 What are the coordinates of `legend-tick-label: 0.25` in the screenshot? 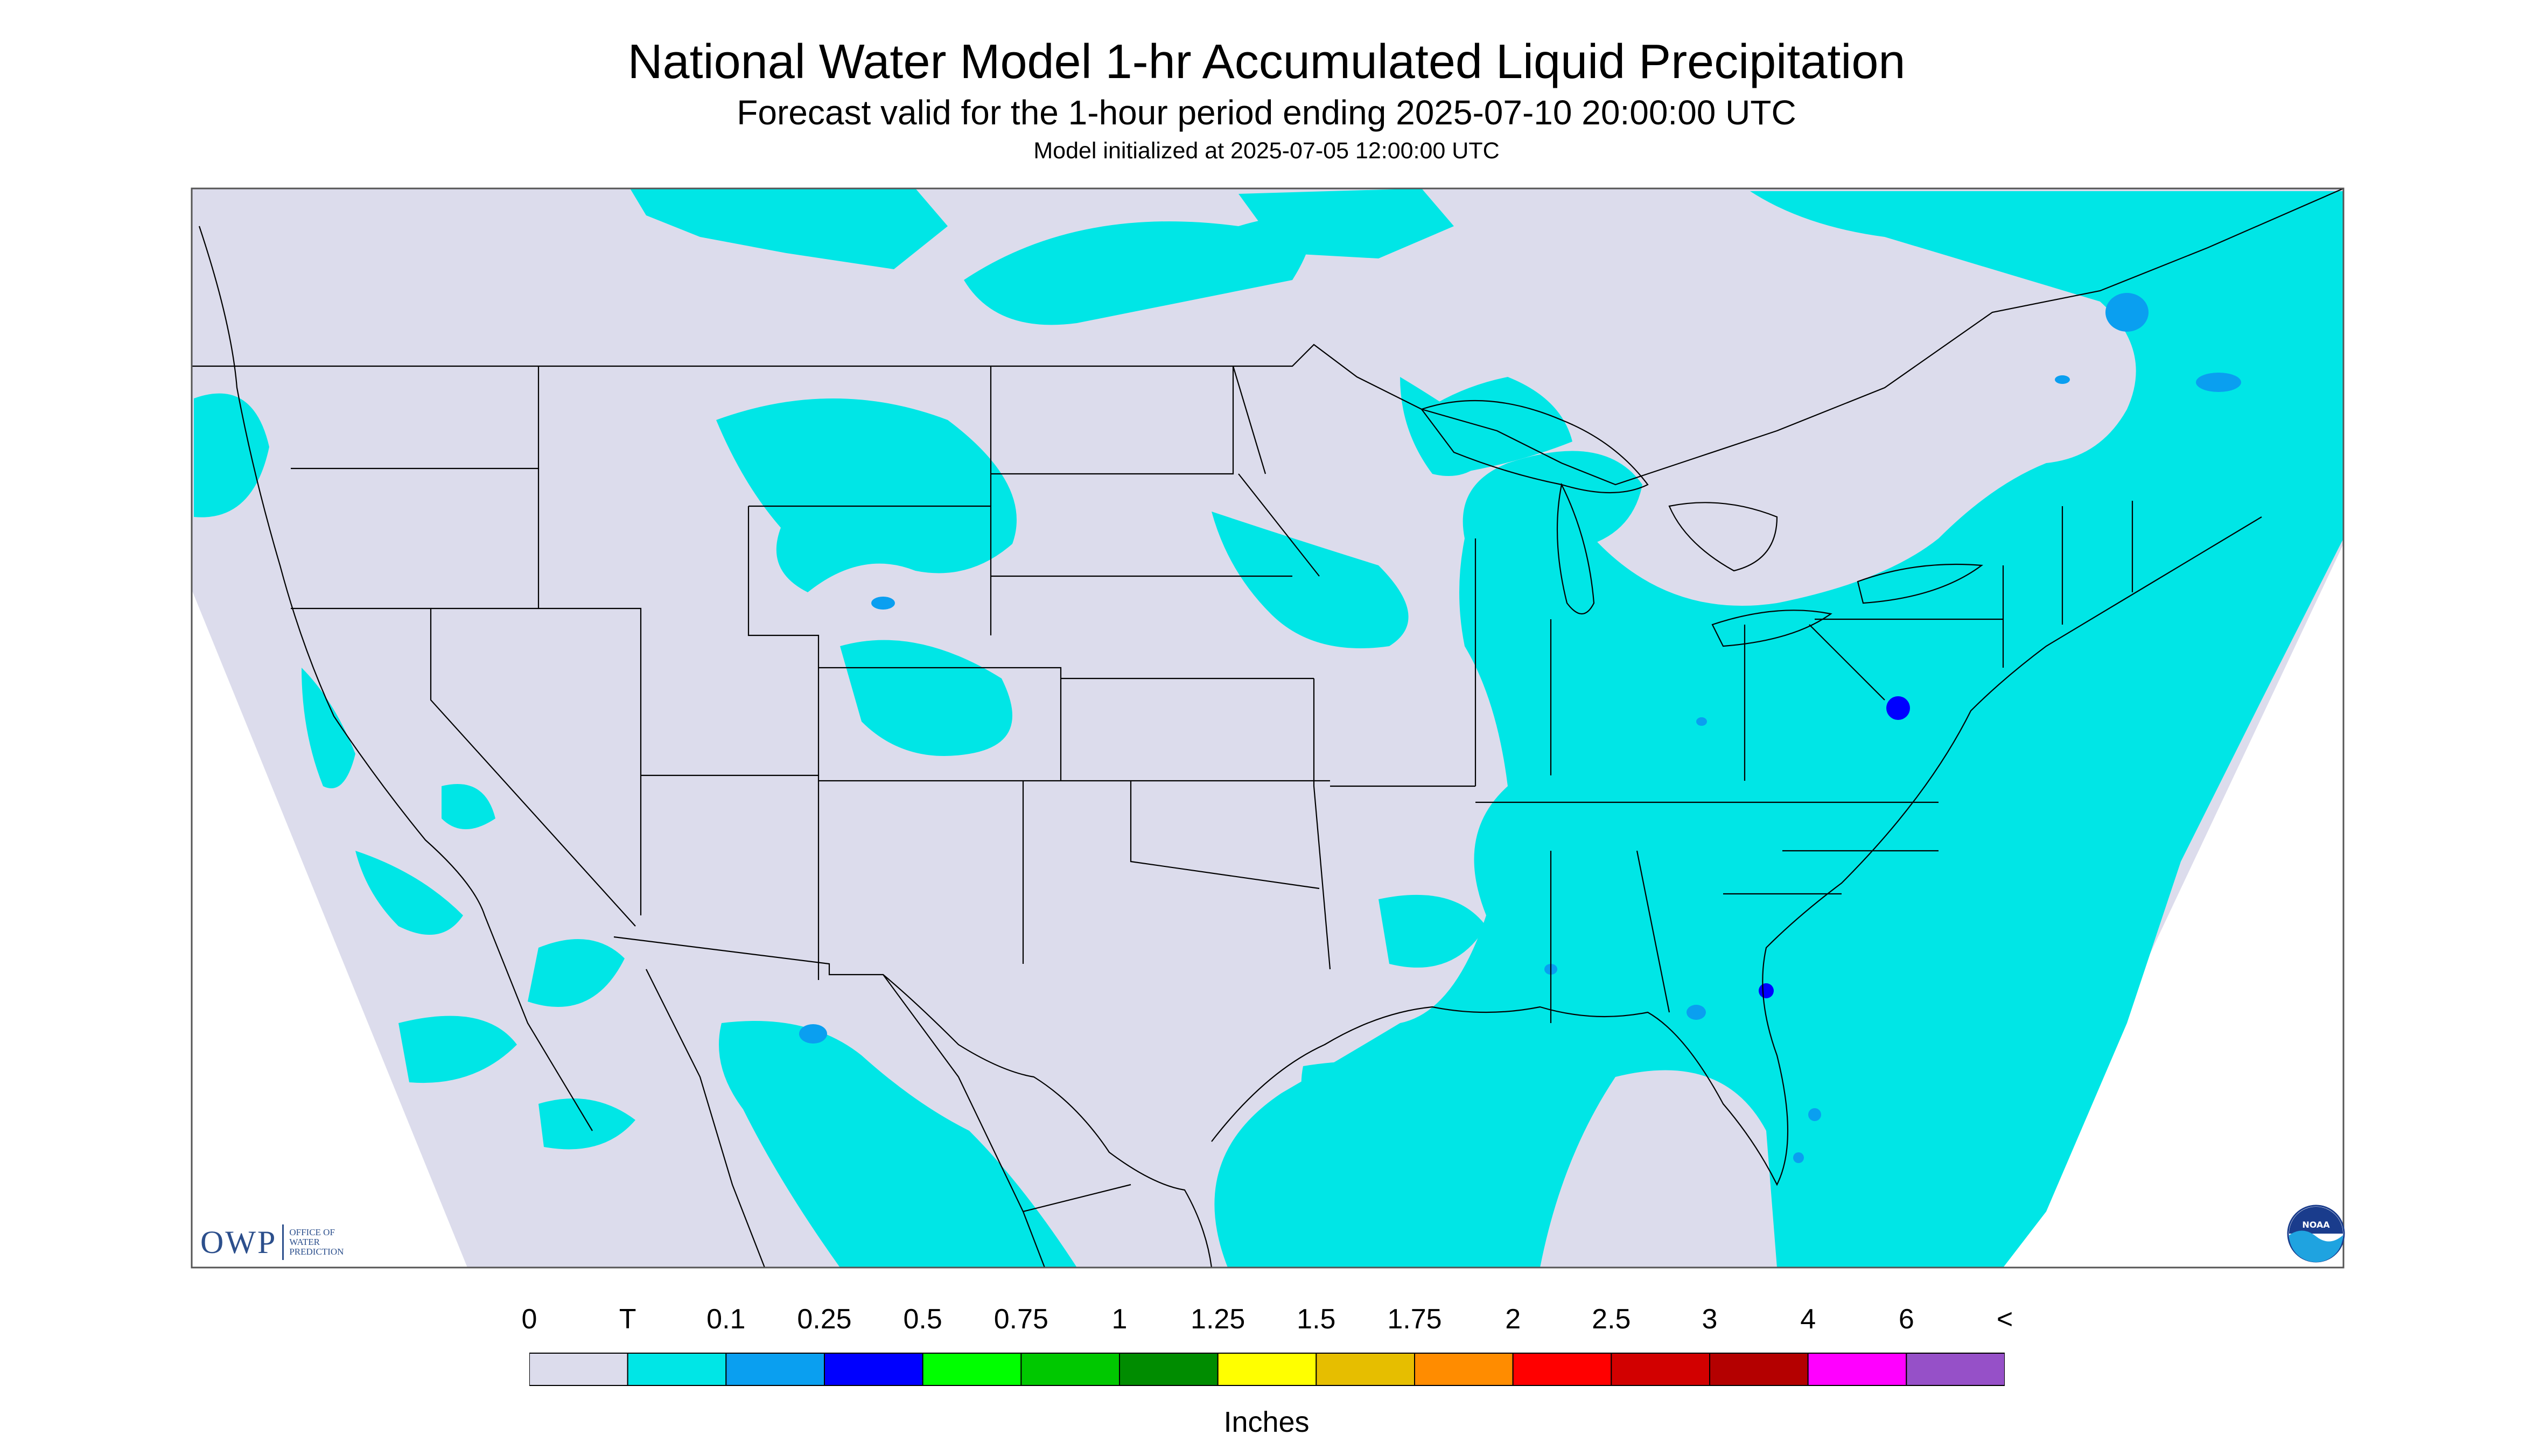 It's located at (825, 1319).